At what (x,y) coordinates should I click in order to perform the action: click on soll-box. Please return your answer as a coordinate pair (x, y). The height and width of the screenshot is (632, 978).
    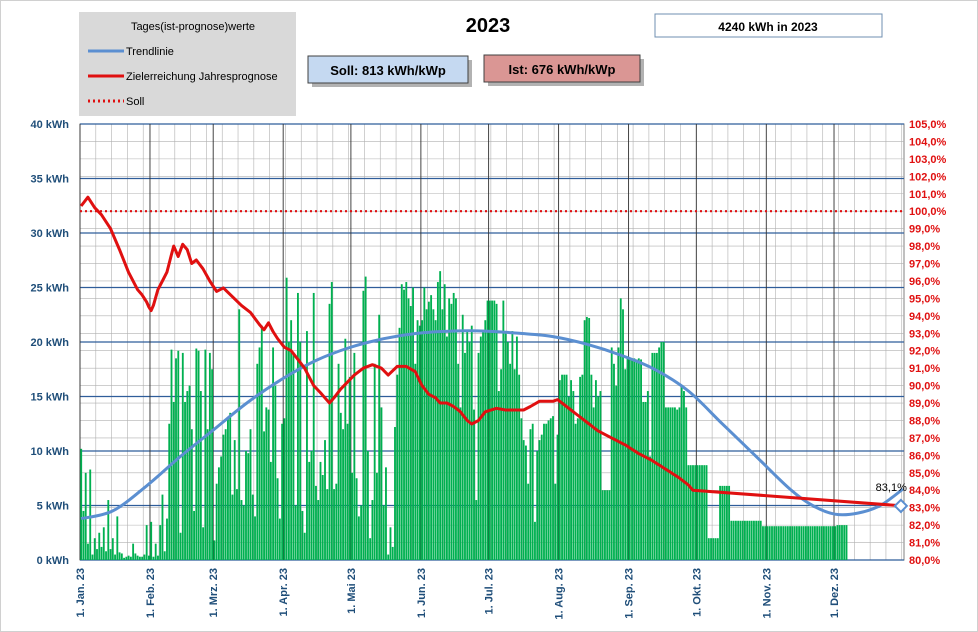
    Looking at the image, I should click on (388, 69).